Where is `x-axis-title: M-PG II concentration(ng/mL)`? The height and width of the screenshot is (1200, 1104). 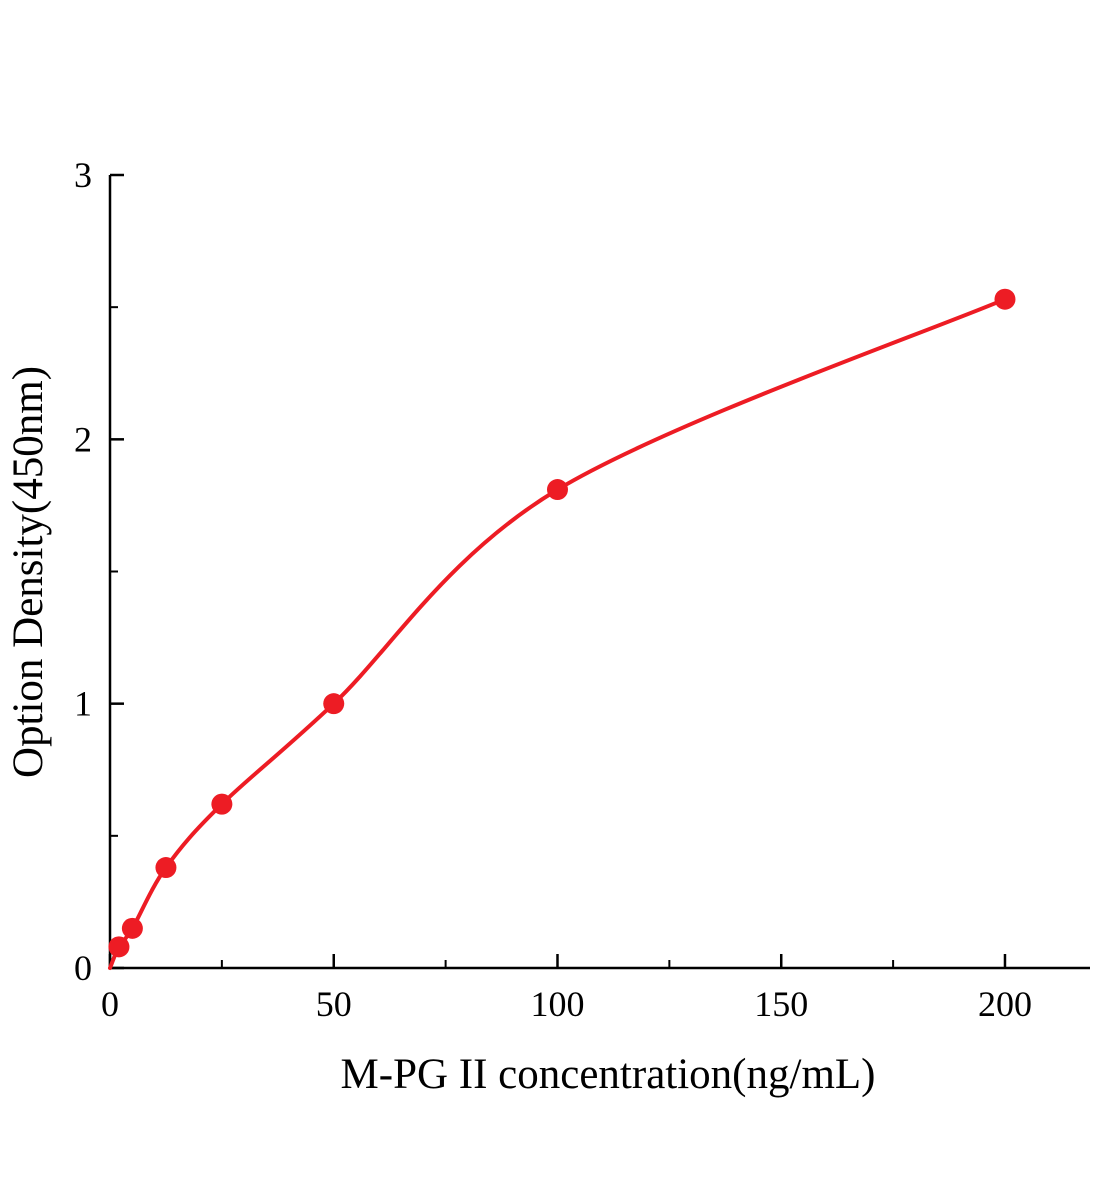
x-axis-title: M-PG II concentration(ng/mL) is located at coordinates (608, 1074).